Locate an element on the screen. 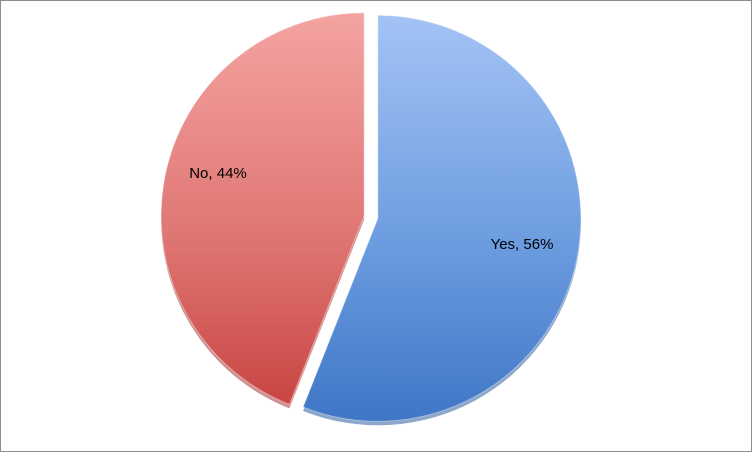 This screenshot has height=452, width=752. data-label-yes: Yes, 56% is located at coordinates (522, 244).